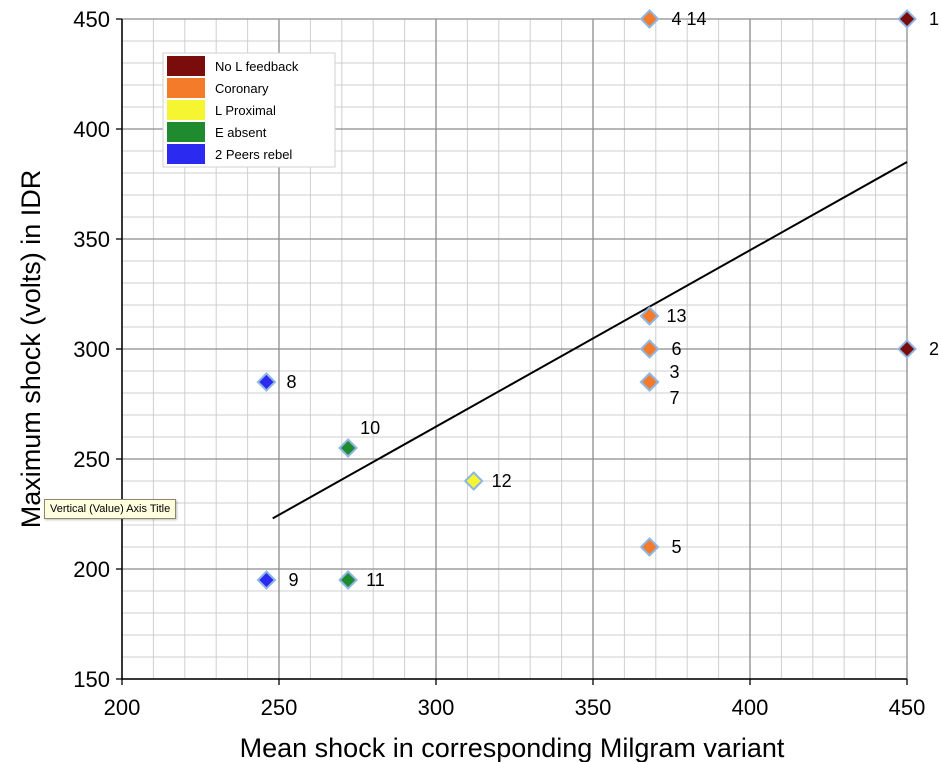 This screenshot has width=942, height=762. What do you see at coordinates (677, 316) in the screenshot?
I see `point-label: 13` at bounding box center [677, 316].